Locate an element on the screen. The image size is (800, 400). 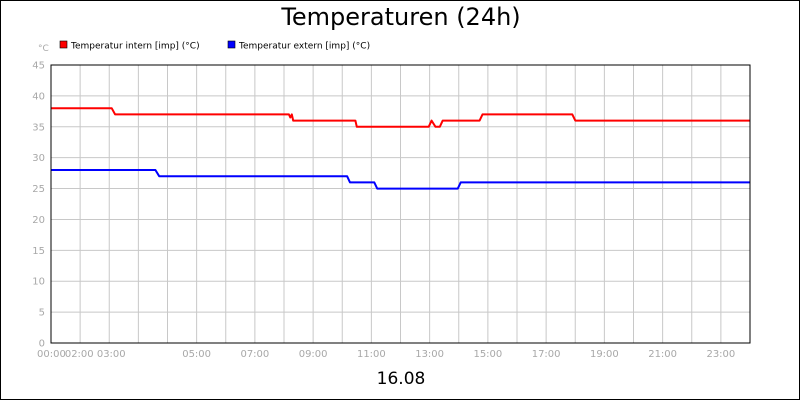
y-tick-labels: 0 5 10 15 20 25 30 35 40 45 is located at coordinates (38, 205).